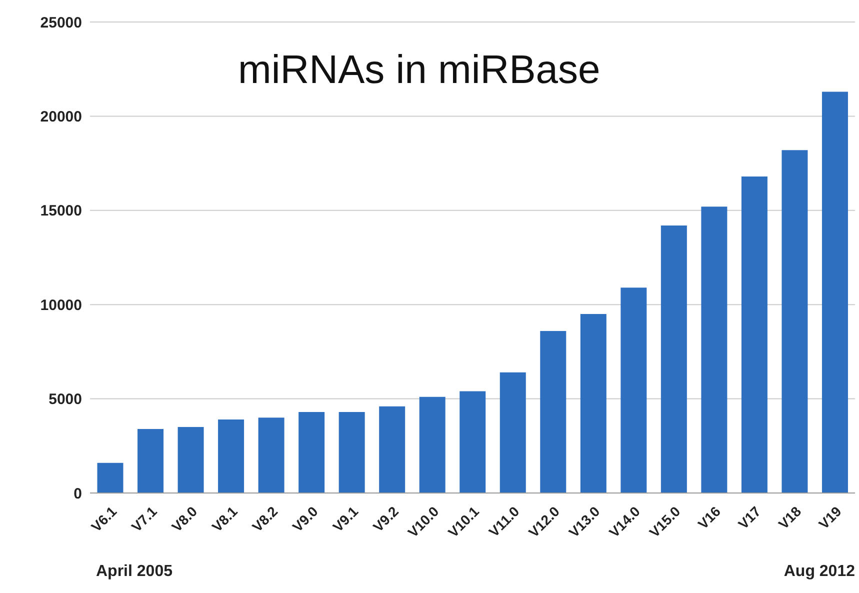 The width and height of the screenshot is (859, 593). What do you see at coordinates (184, 519) in the screenshot?
I see `x-tick-label: V8.0` at bounding box center [184, 519].